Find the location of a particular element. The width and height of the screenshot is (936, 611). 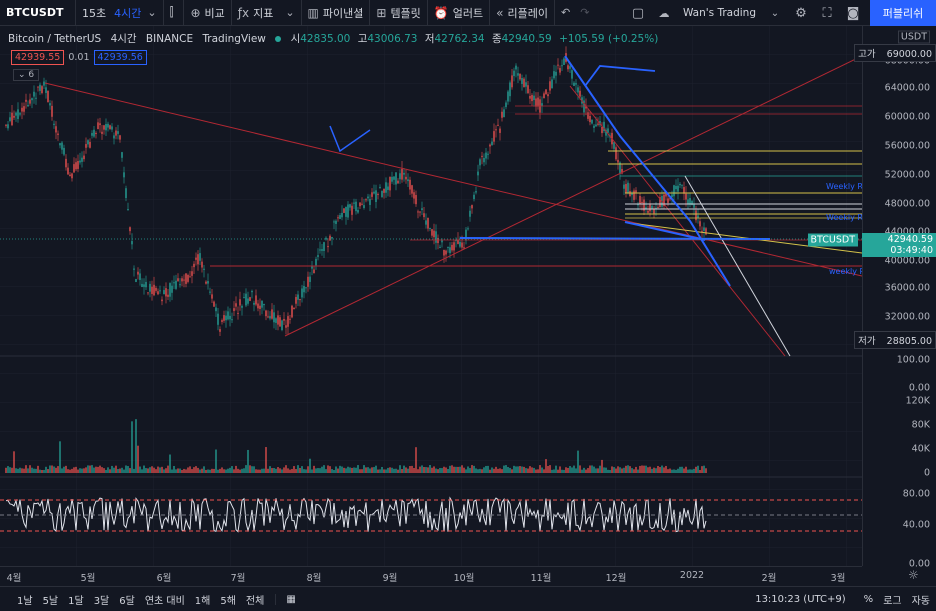

interval-selector: 15초 4시간 ⌄ is located at coordinates (120, 13).